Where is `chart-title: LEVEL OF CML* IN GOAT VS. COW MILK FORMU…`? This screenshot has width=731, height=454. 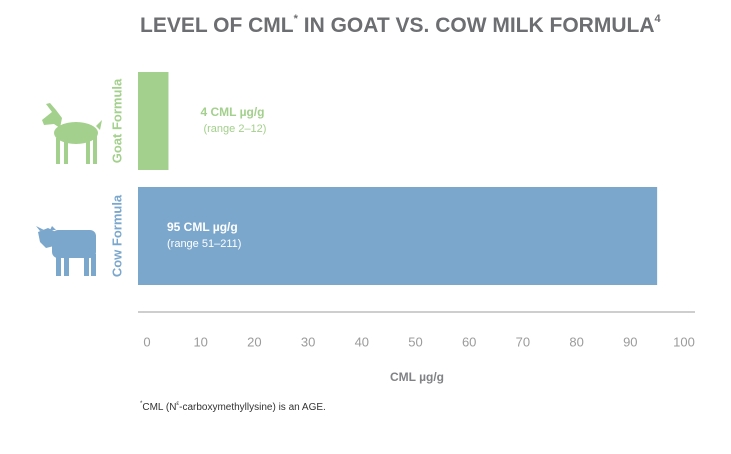 chart-title: LEVEL OF CML* IN GOAT VS. COW MILK FORMU… is located at coordinates (401, 25).